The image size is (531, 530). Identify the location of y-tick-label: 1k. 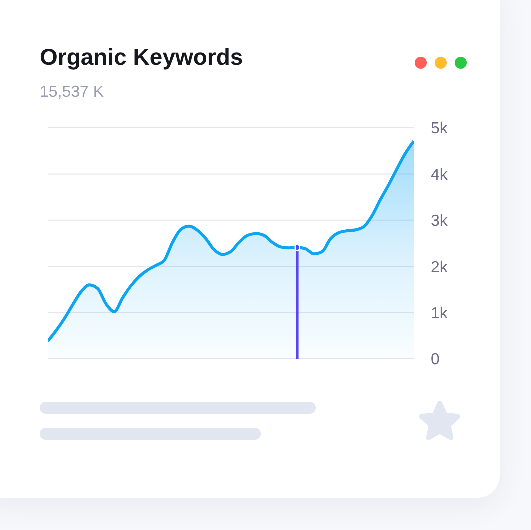
(440, 313).